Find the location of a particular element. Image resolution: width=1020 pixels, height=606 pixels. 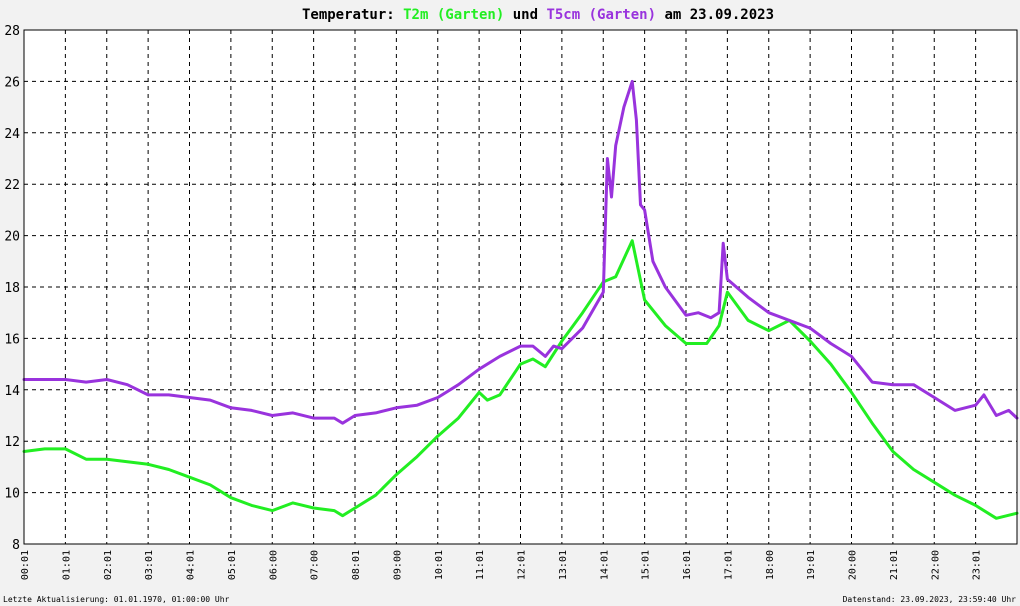

x-tick-label: 14:01 is located at coordinates (604, 565).